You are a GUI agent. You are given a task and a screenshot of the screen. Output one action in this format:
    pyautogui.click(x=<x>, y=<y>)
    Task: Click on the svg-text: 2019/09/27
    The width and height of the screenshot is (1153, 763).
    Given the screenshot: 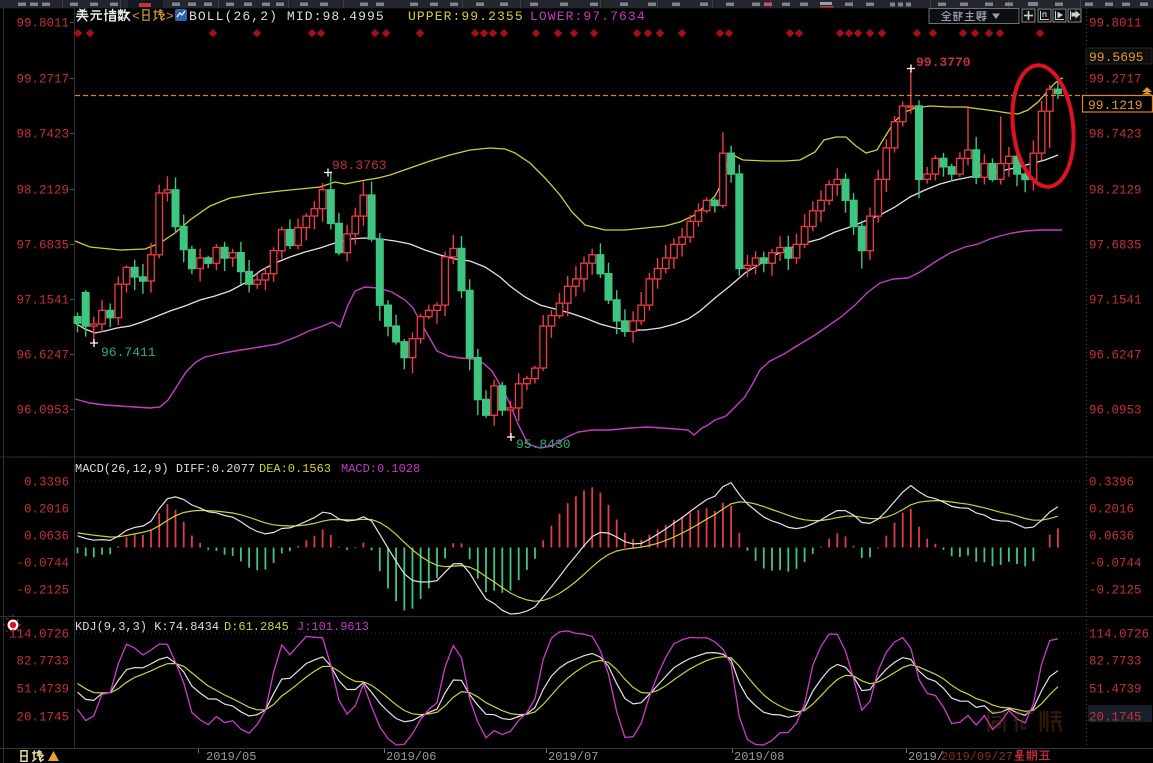 What is the action you would take?
    pyautogui.click(x=977, y=756)
    